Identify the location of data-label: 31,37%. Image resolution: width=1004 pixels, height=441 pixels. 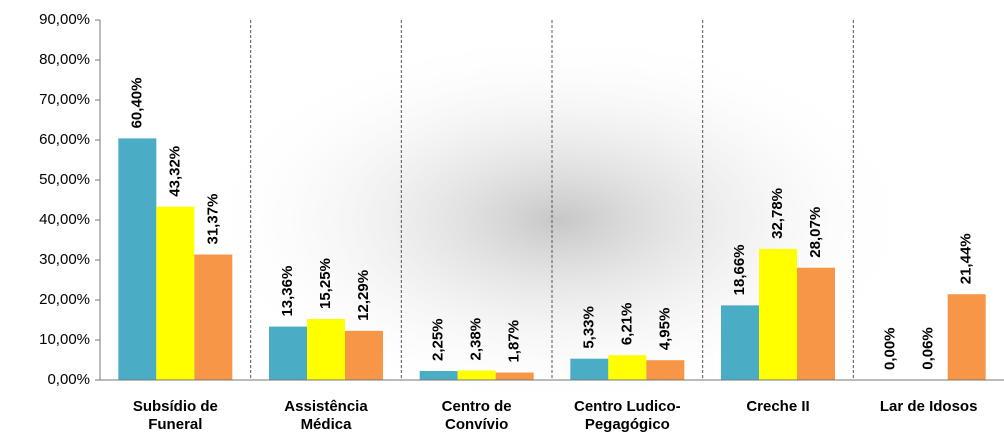
(212, 219).